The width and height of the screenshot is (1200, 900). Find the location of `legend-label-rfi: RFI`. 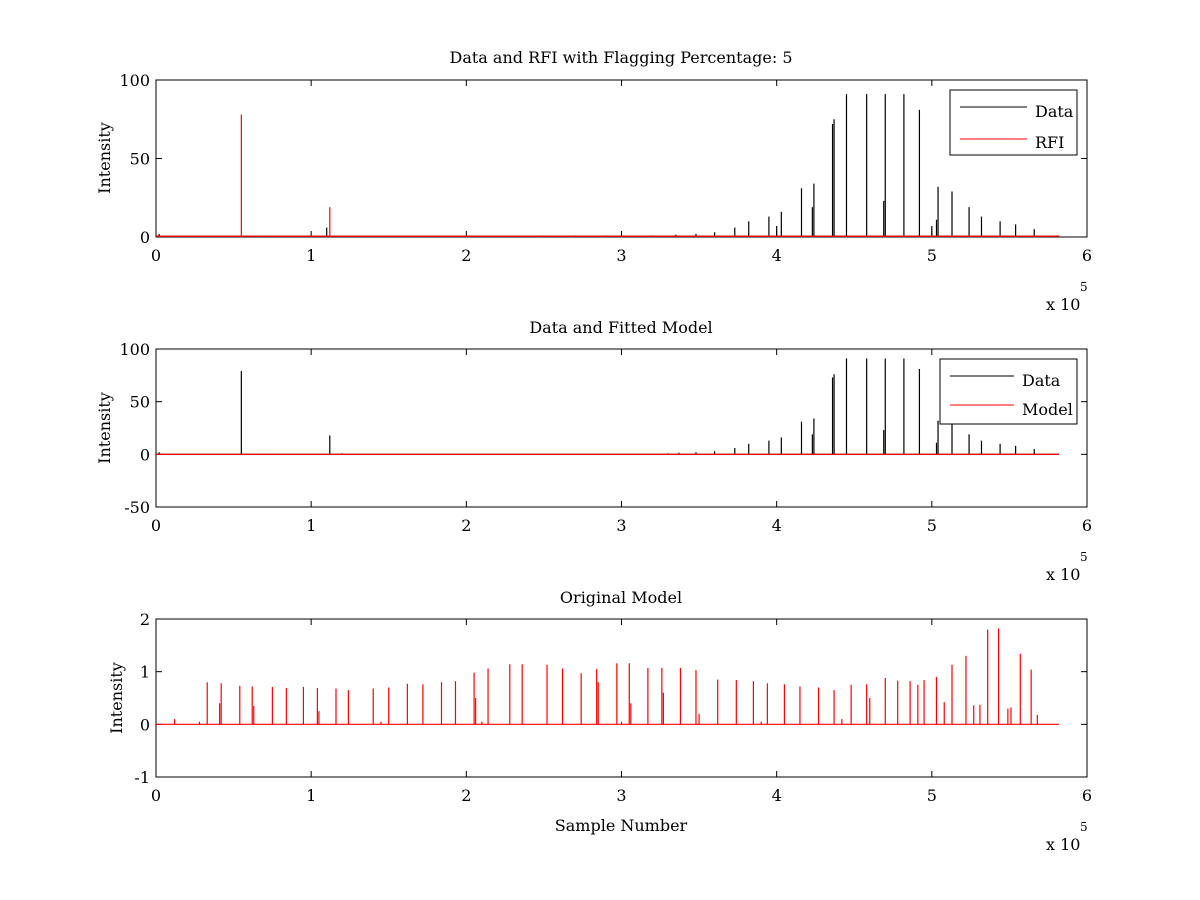

legend-label-rfi: RFI is located at coordinates (1049, 142).